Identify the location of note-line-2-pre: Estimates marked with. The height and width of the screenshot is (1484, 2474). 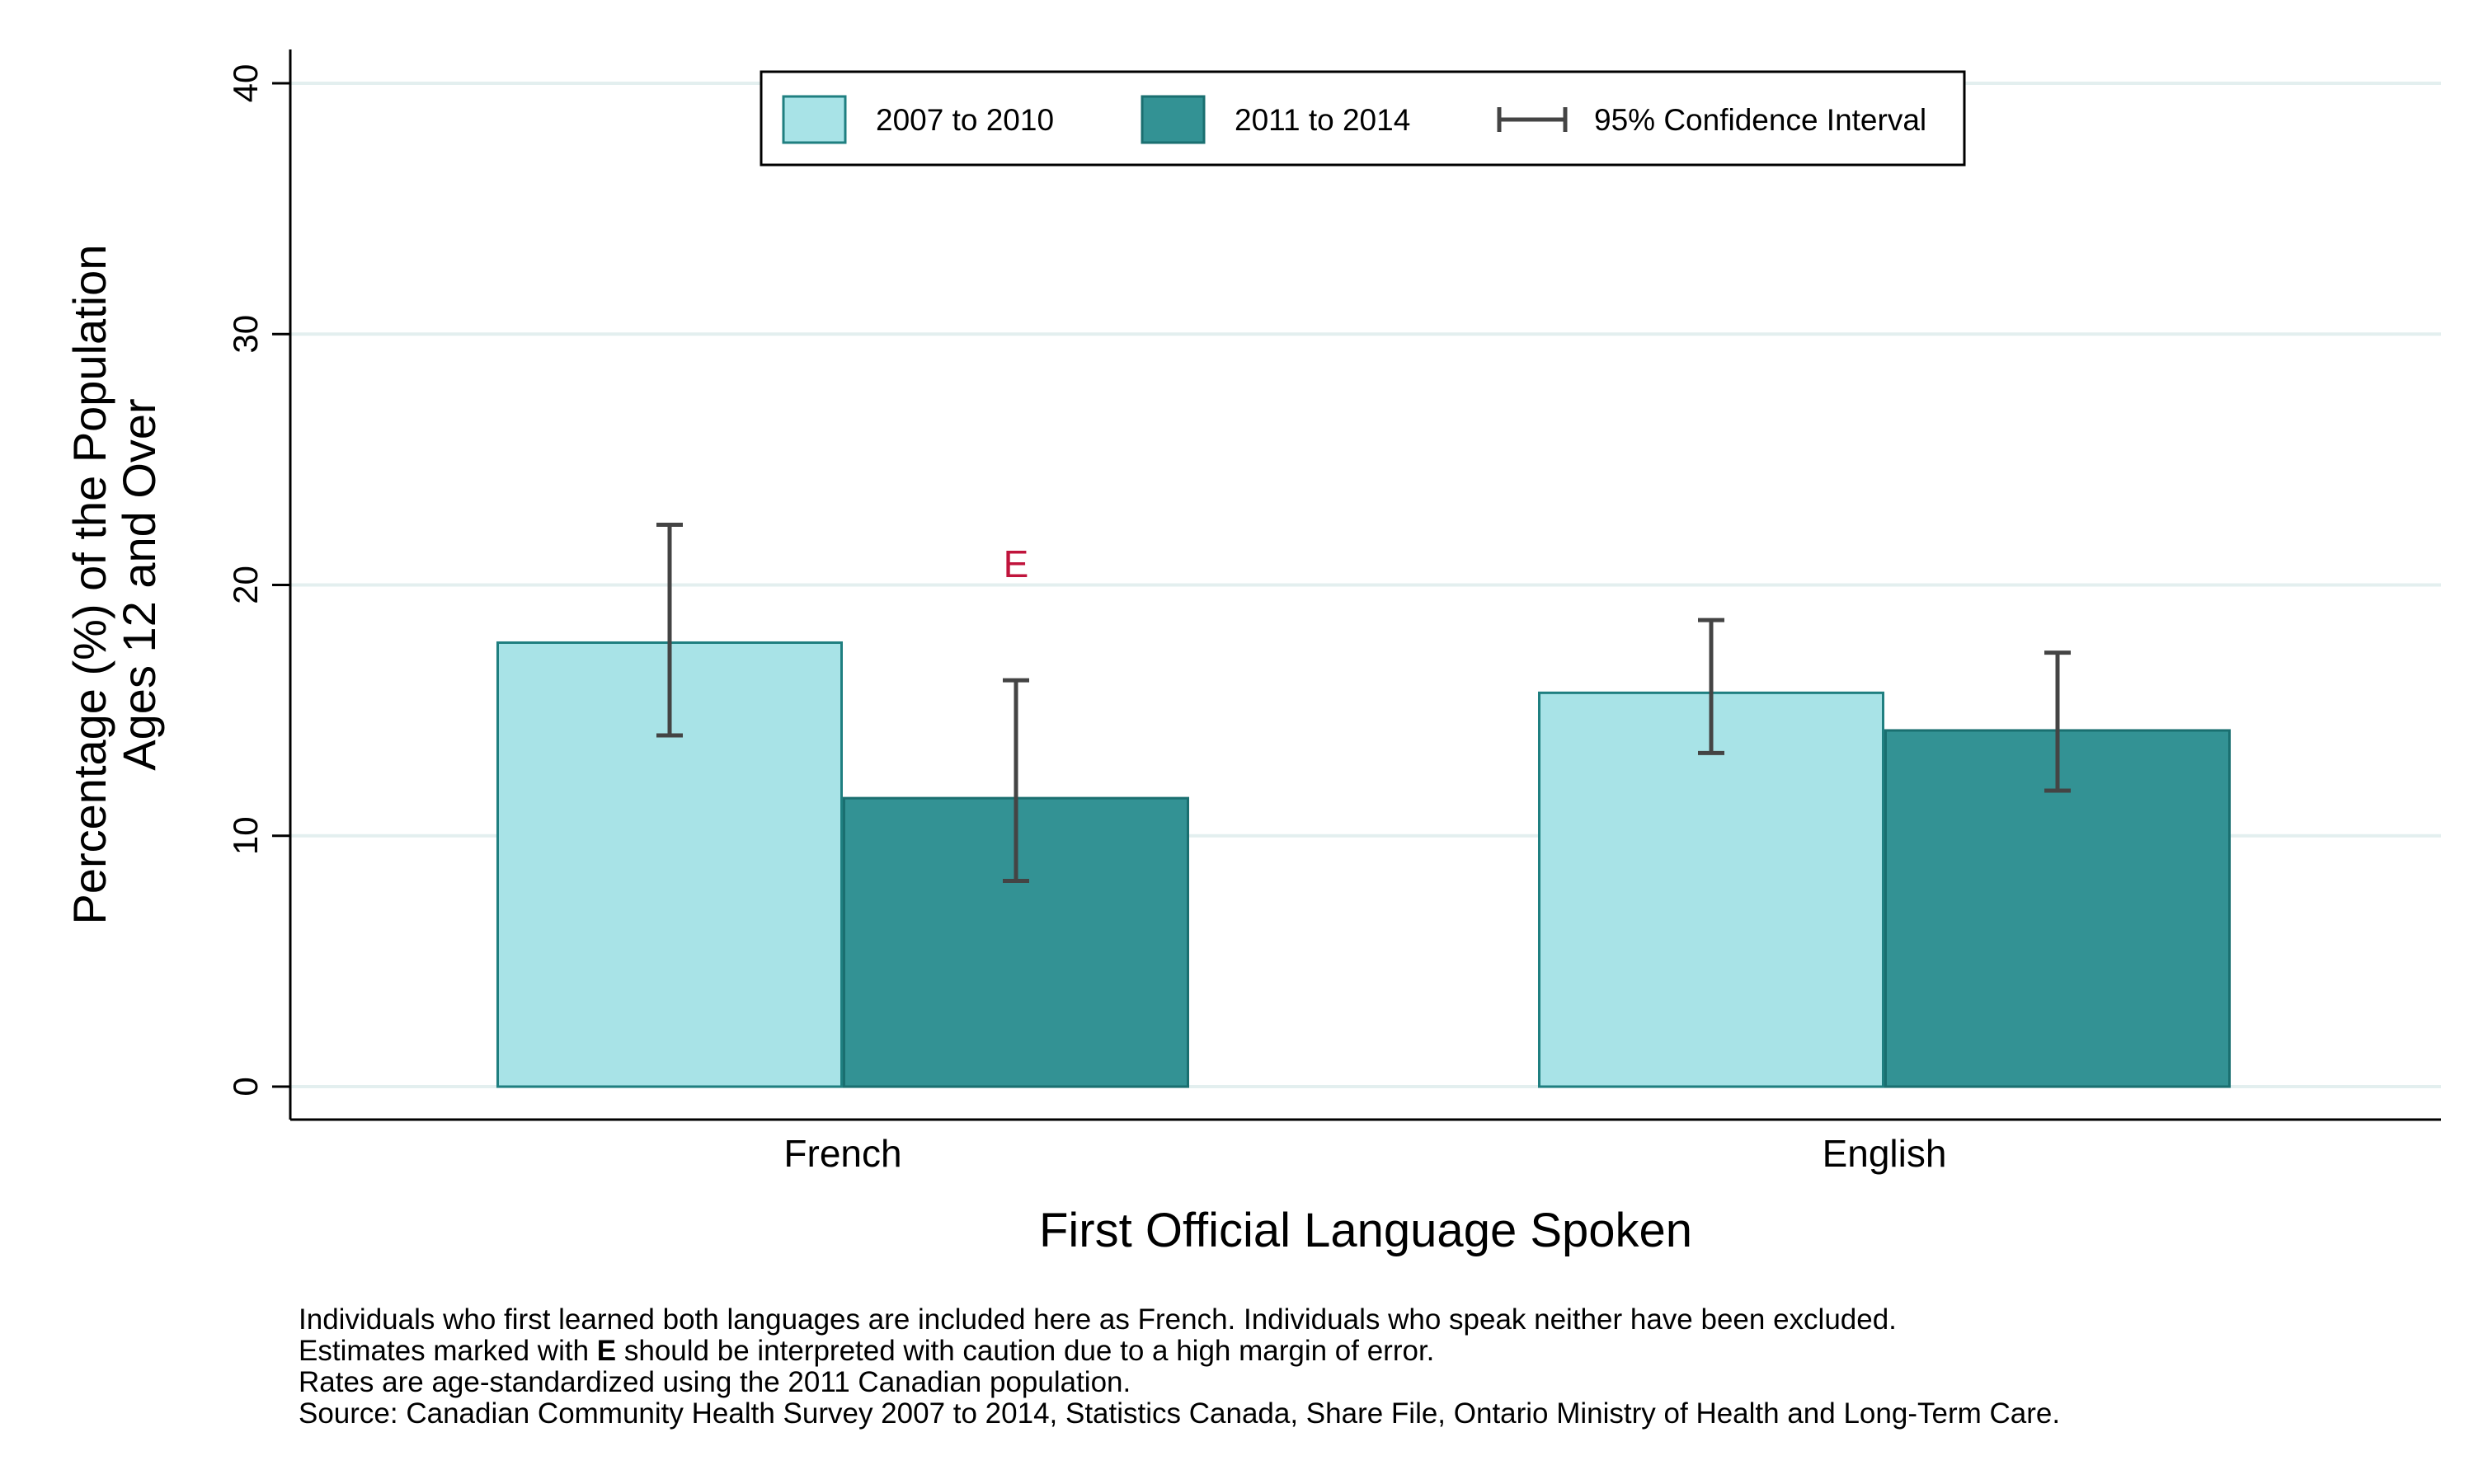
(448, 1351).